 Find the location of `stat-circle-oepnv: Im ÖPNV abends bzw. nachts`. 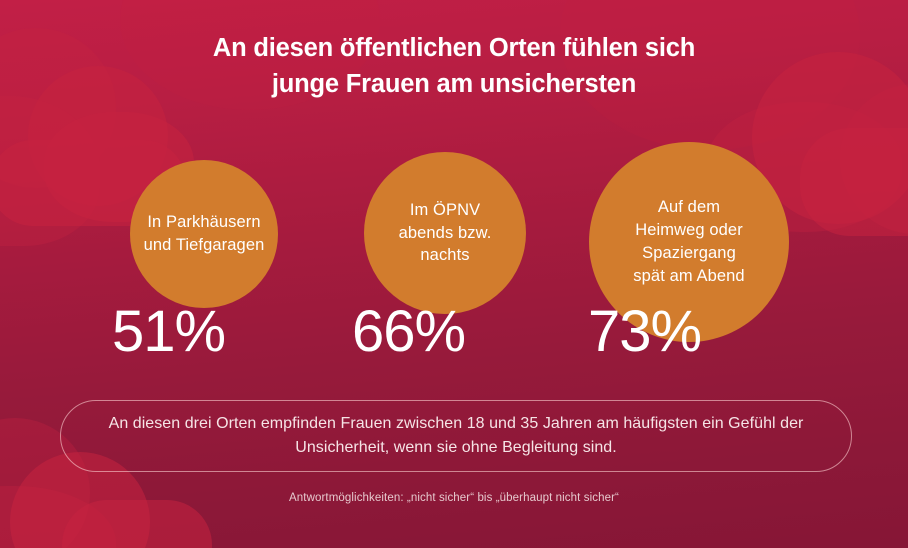

stat-circle-oepnv: Im ÖPNV abends bzw. nachts is located at coordinates (445, 233).